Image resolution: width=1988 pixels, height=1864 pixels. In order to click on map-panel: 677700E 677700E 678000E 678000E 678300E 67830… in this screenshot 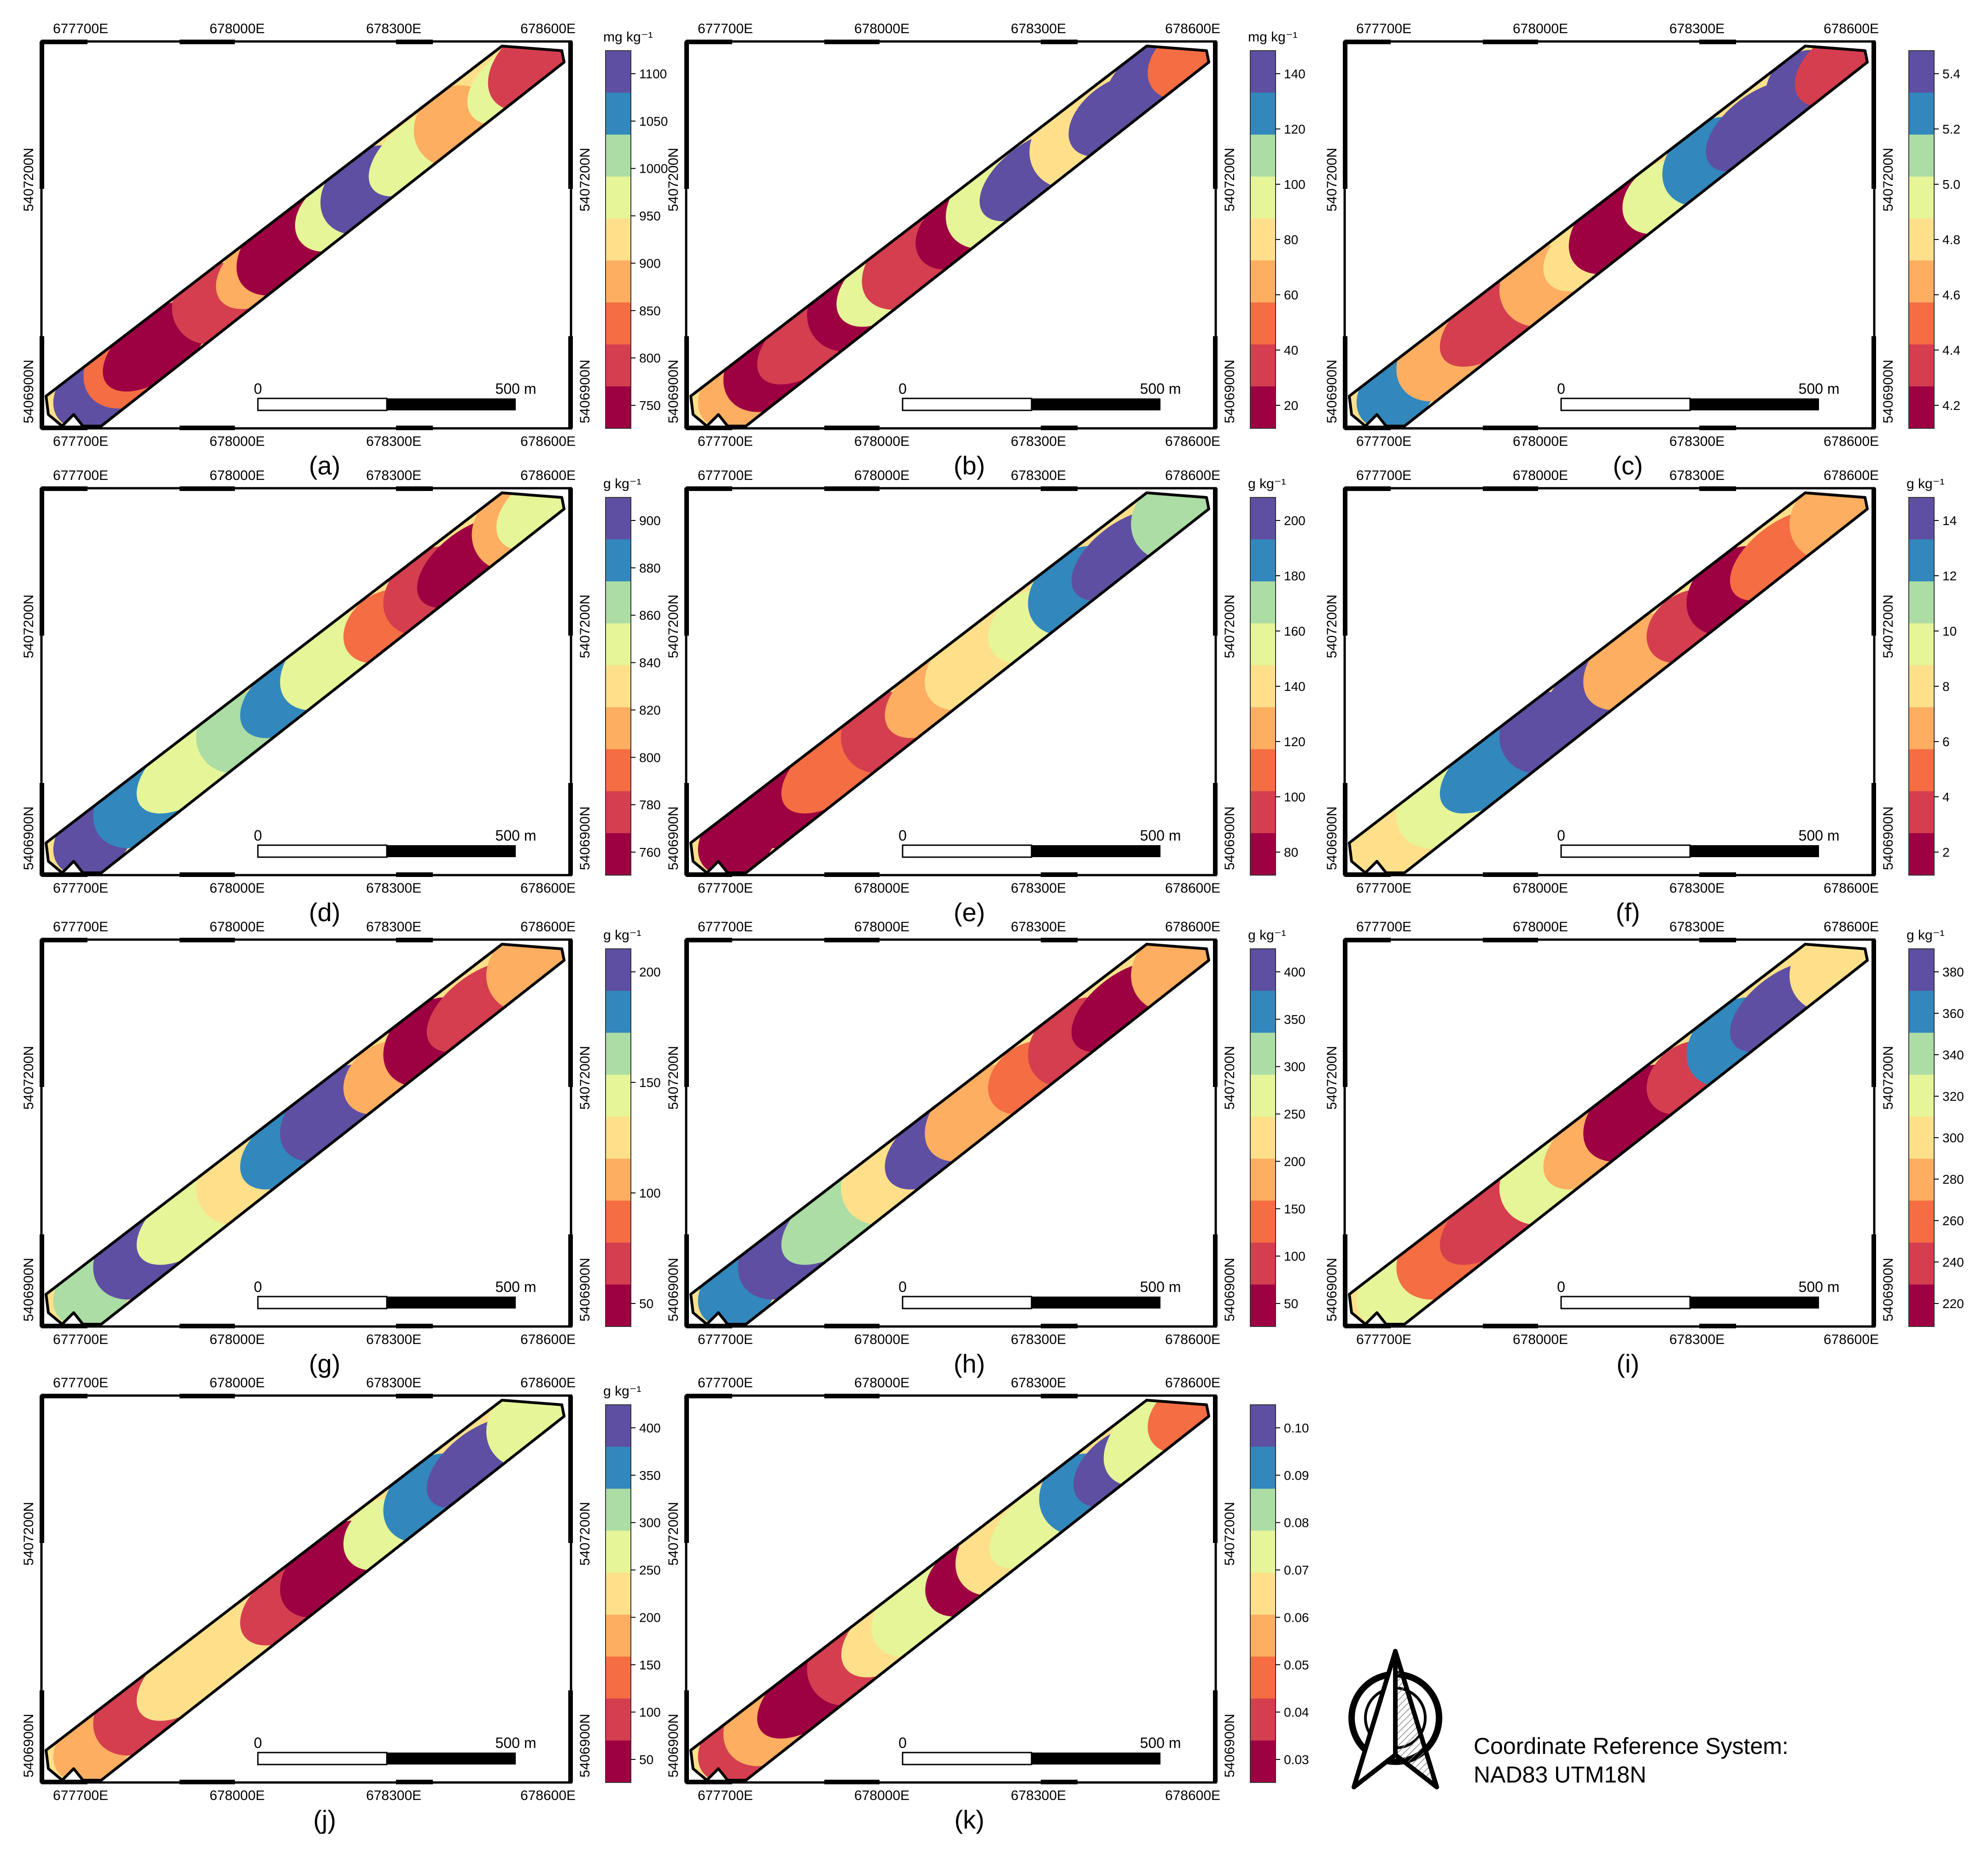, I will do `click(341, 1604)`.